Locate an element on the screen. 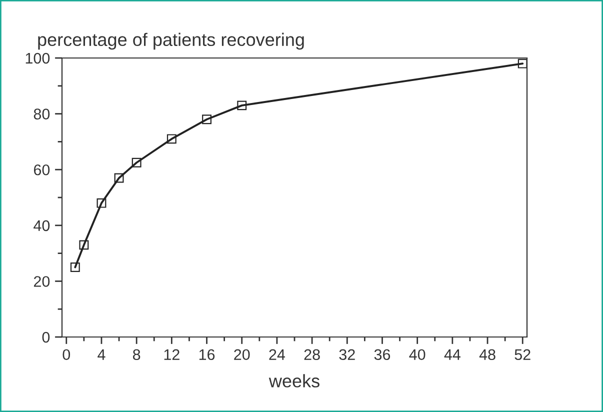 This screenshot has height=412, width=603. x-tick-label: 20 is located at coordinates (242, 354).